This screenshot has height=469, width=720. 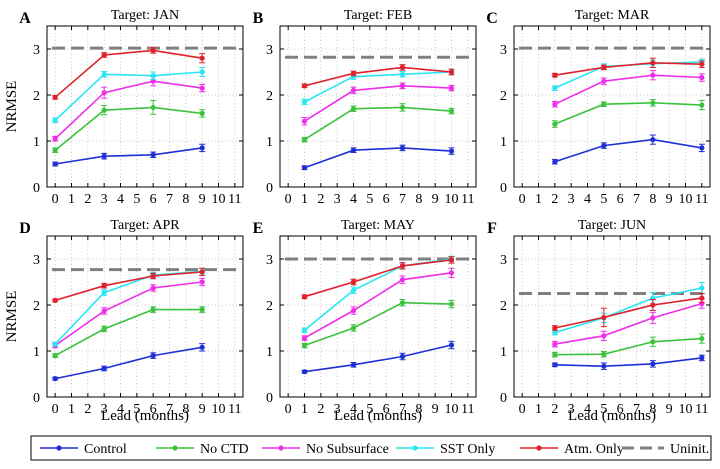 I want to click on panel-letter: A, so click(x=25, y=18).